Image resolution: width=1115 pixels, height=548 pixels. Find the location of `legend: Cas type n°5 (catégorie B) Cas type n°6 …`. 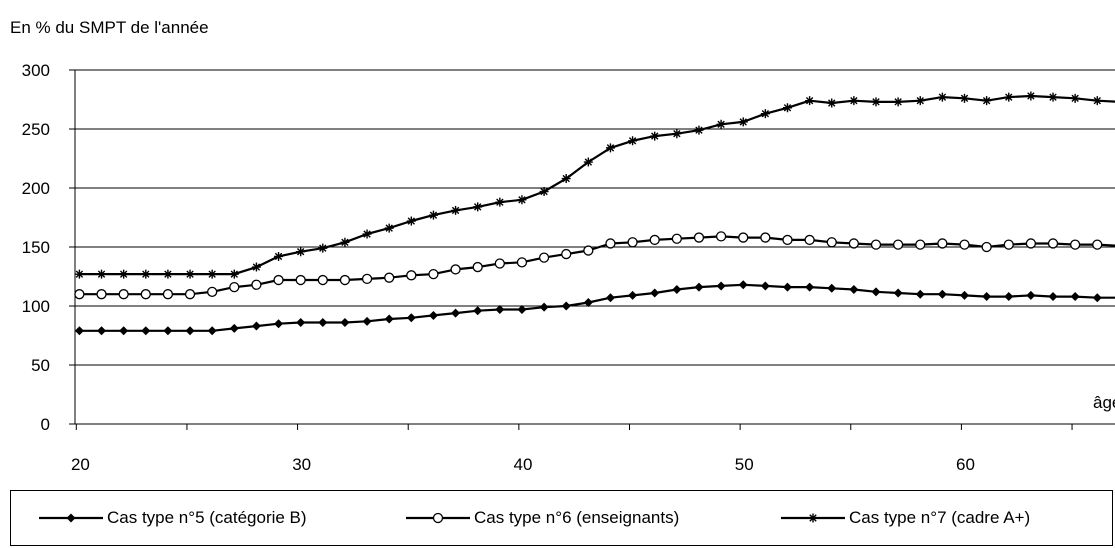

legend: Cas type n°5 (catégorie B) Cas type n°6 … is located at coordinates (561, 518).